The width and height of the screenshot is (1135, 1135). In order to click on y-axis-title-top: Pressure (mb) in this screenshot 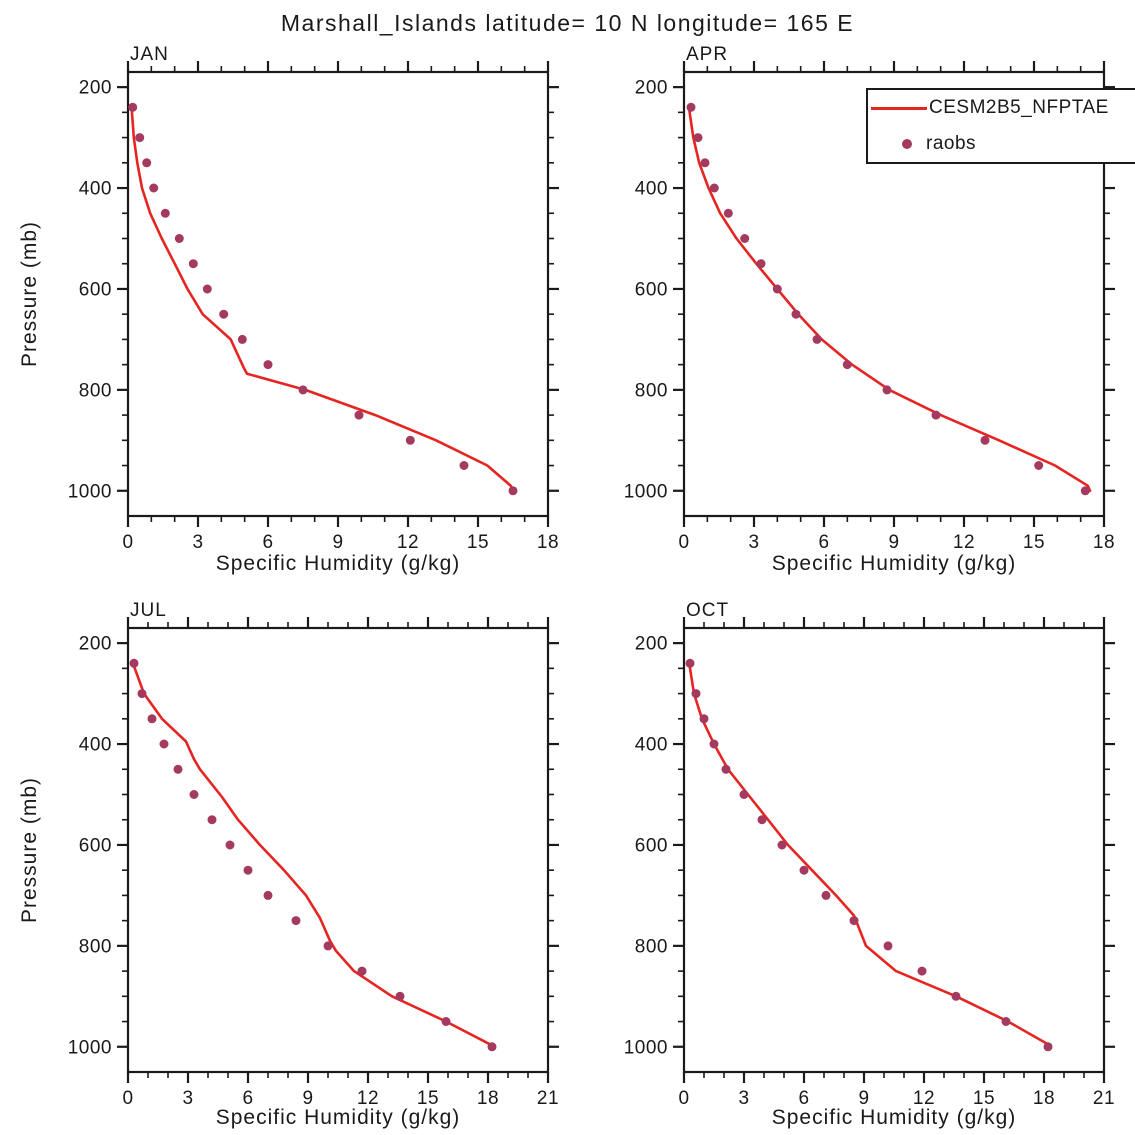, I will do `click(29, 294)`.